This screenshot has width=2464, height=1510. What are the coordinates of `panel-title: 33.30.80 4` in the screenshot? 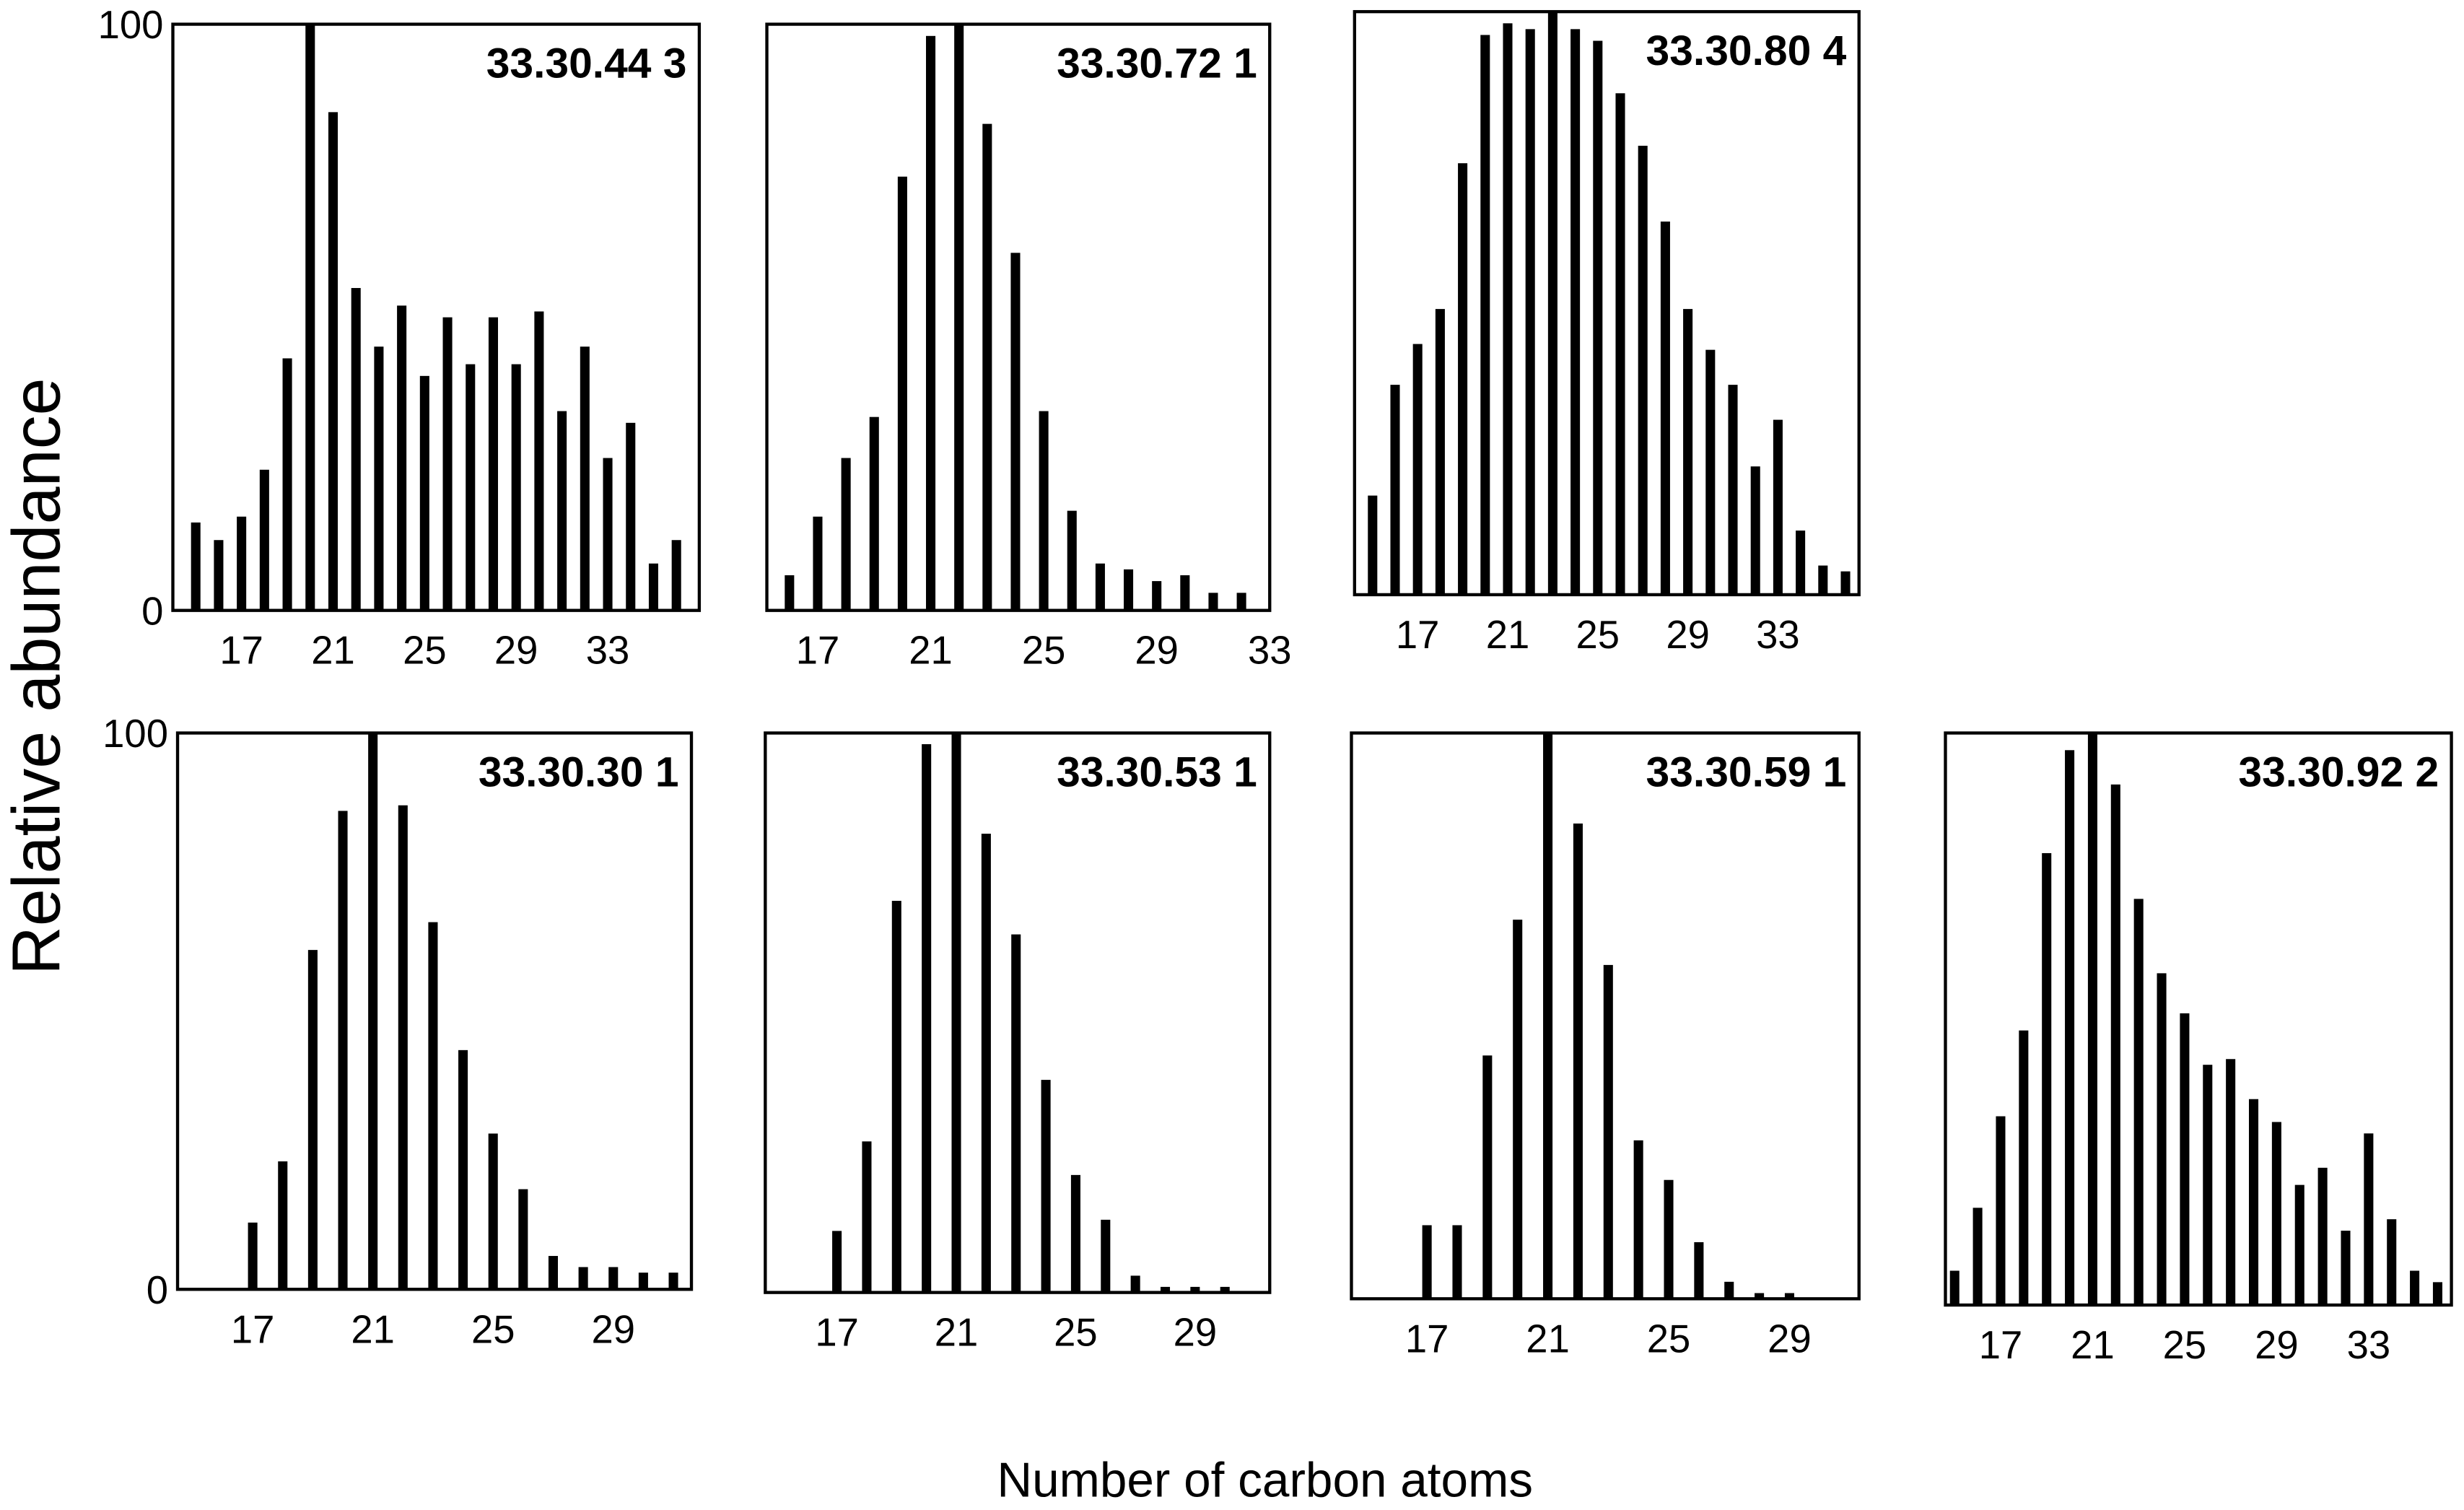 It's located at (1746, 50).